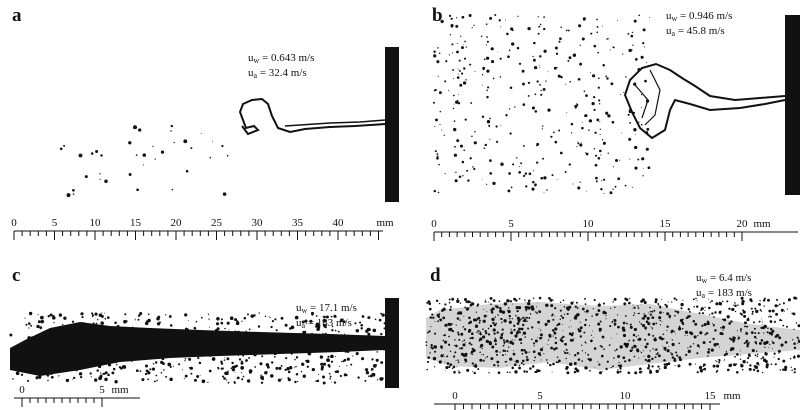 This screenshot has width=800, height=410. I want to click on air-velocity: 45.8 m/s, so click(705, 31).